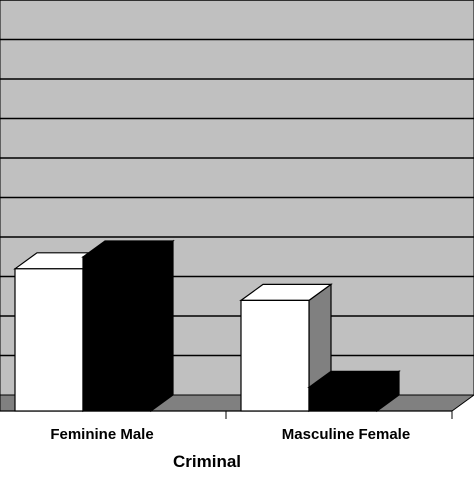  I want to click on category-labels: Feminine Male Masculine Female, so click(230, 434).